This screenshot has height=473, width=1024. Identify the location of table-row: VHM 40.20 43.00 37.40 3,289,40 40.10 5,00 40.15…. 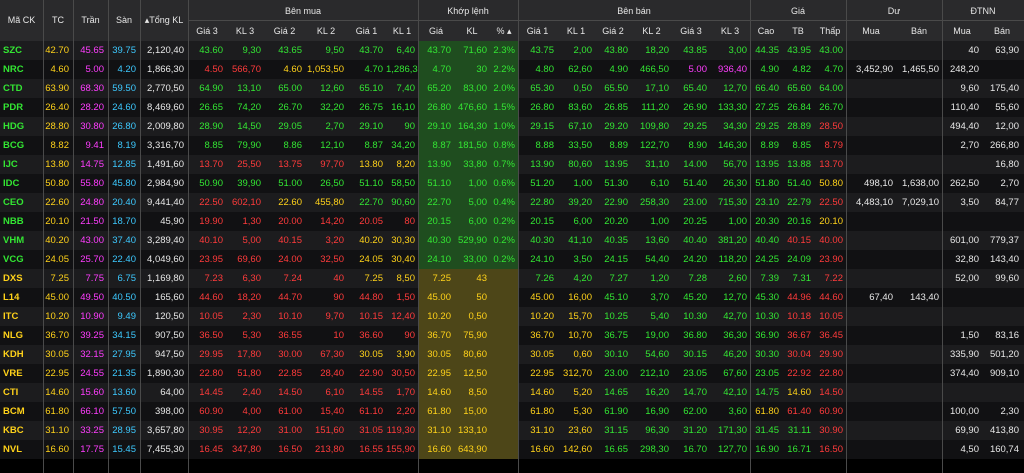
(512, 240).